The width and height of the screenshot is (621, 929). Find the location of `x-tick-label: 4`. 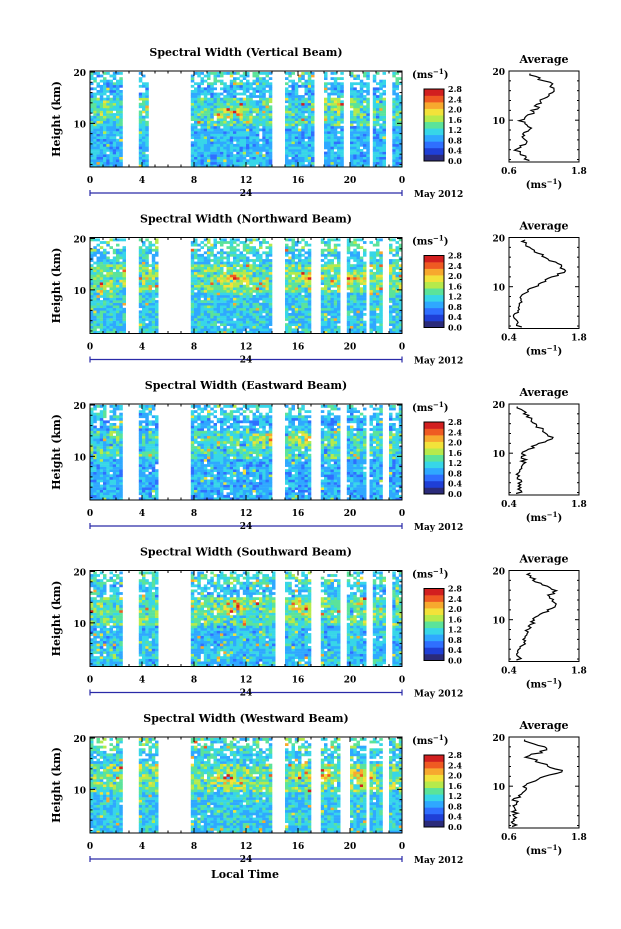

x-tick-label: 4 is located at coordinates (142, 181).